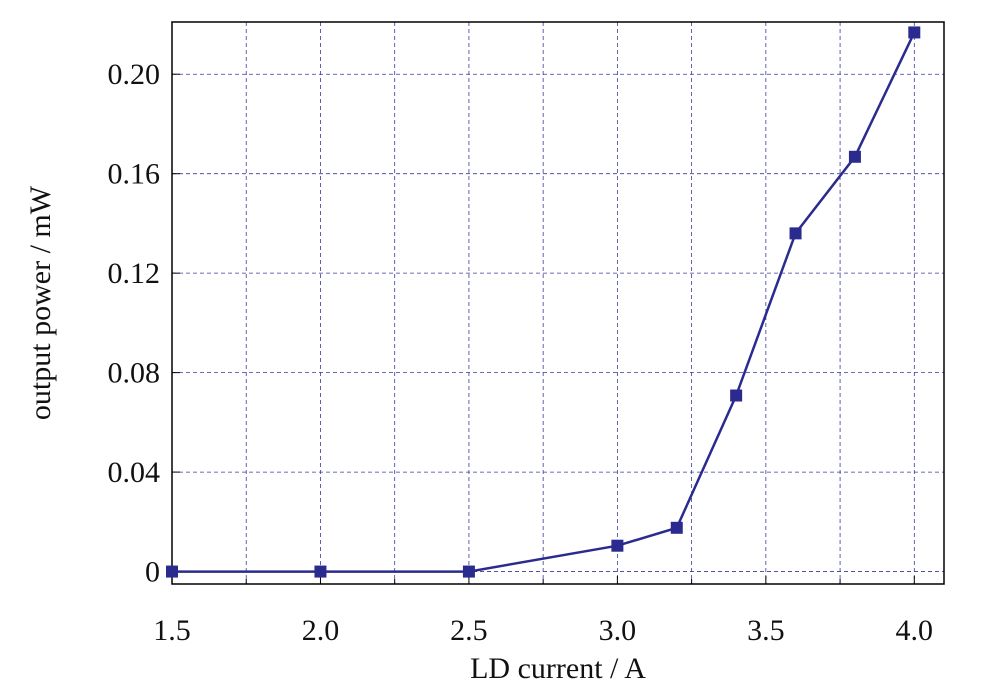 This screenshot has height=695, width=994. I want to click on y-tick-label: 0.08, so click(134, 373).